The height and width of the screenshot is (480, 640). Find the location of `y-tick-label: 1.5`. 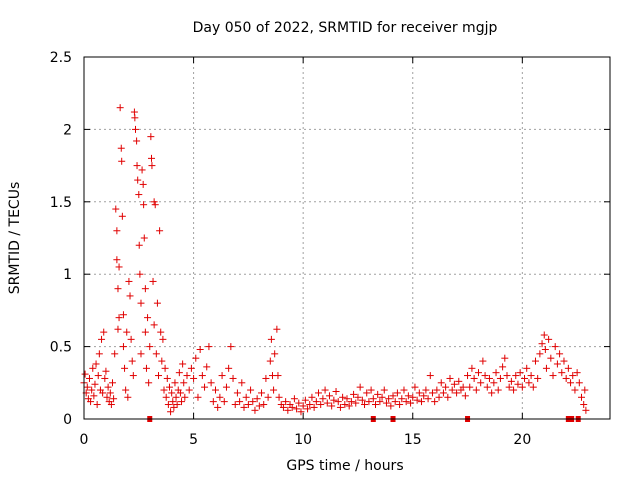

y-tick-label: 1.5 is located at coordinates (61, 203).